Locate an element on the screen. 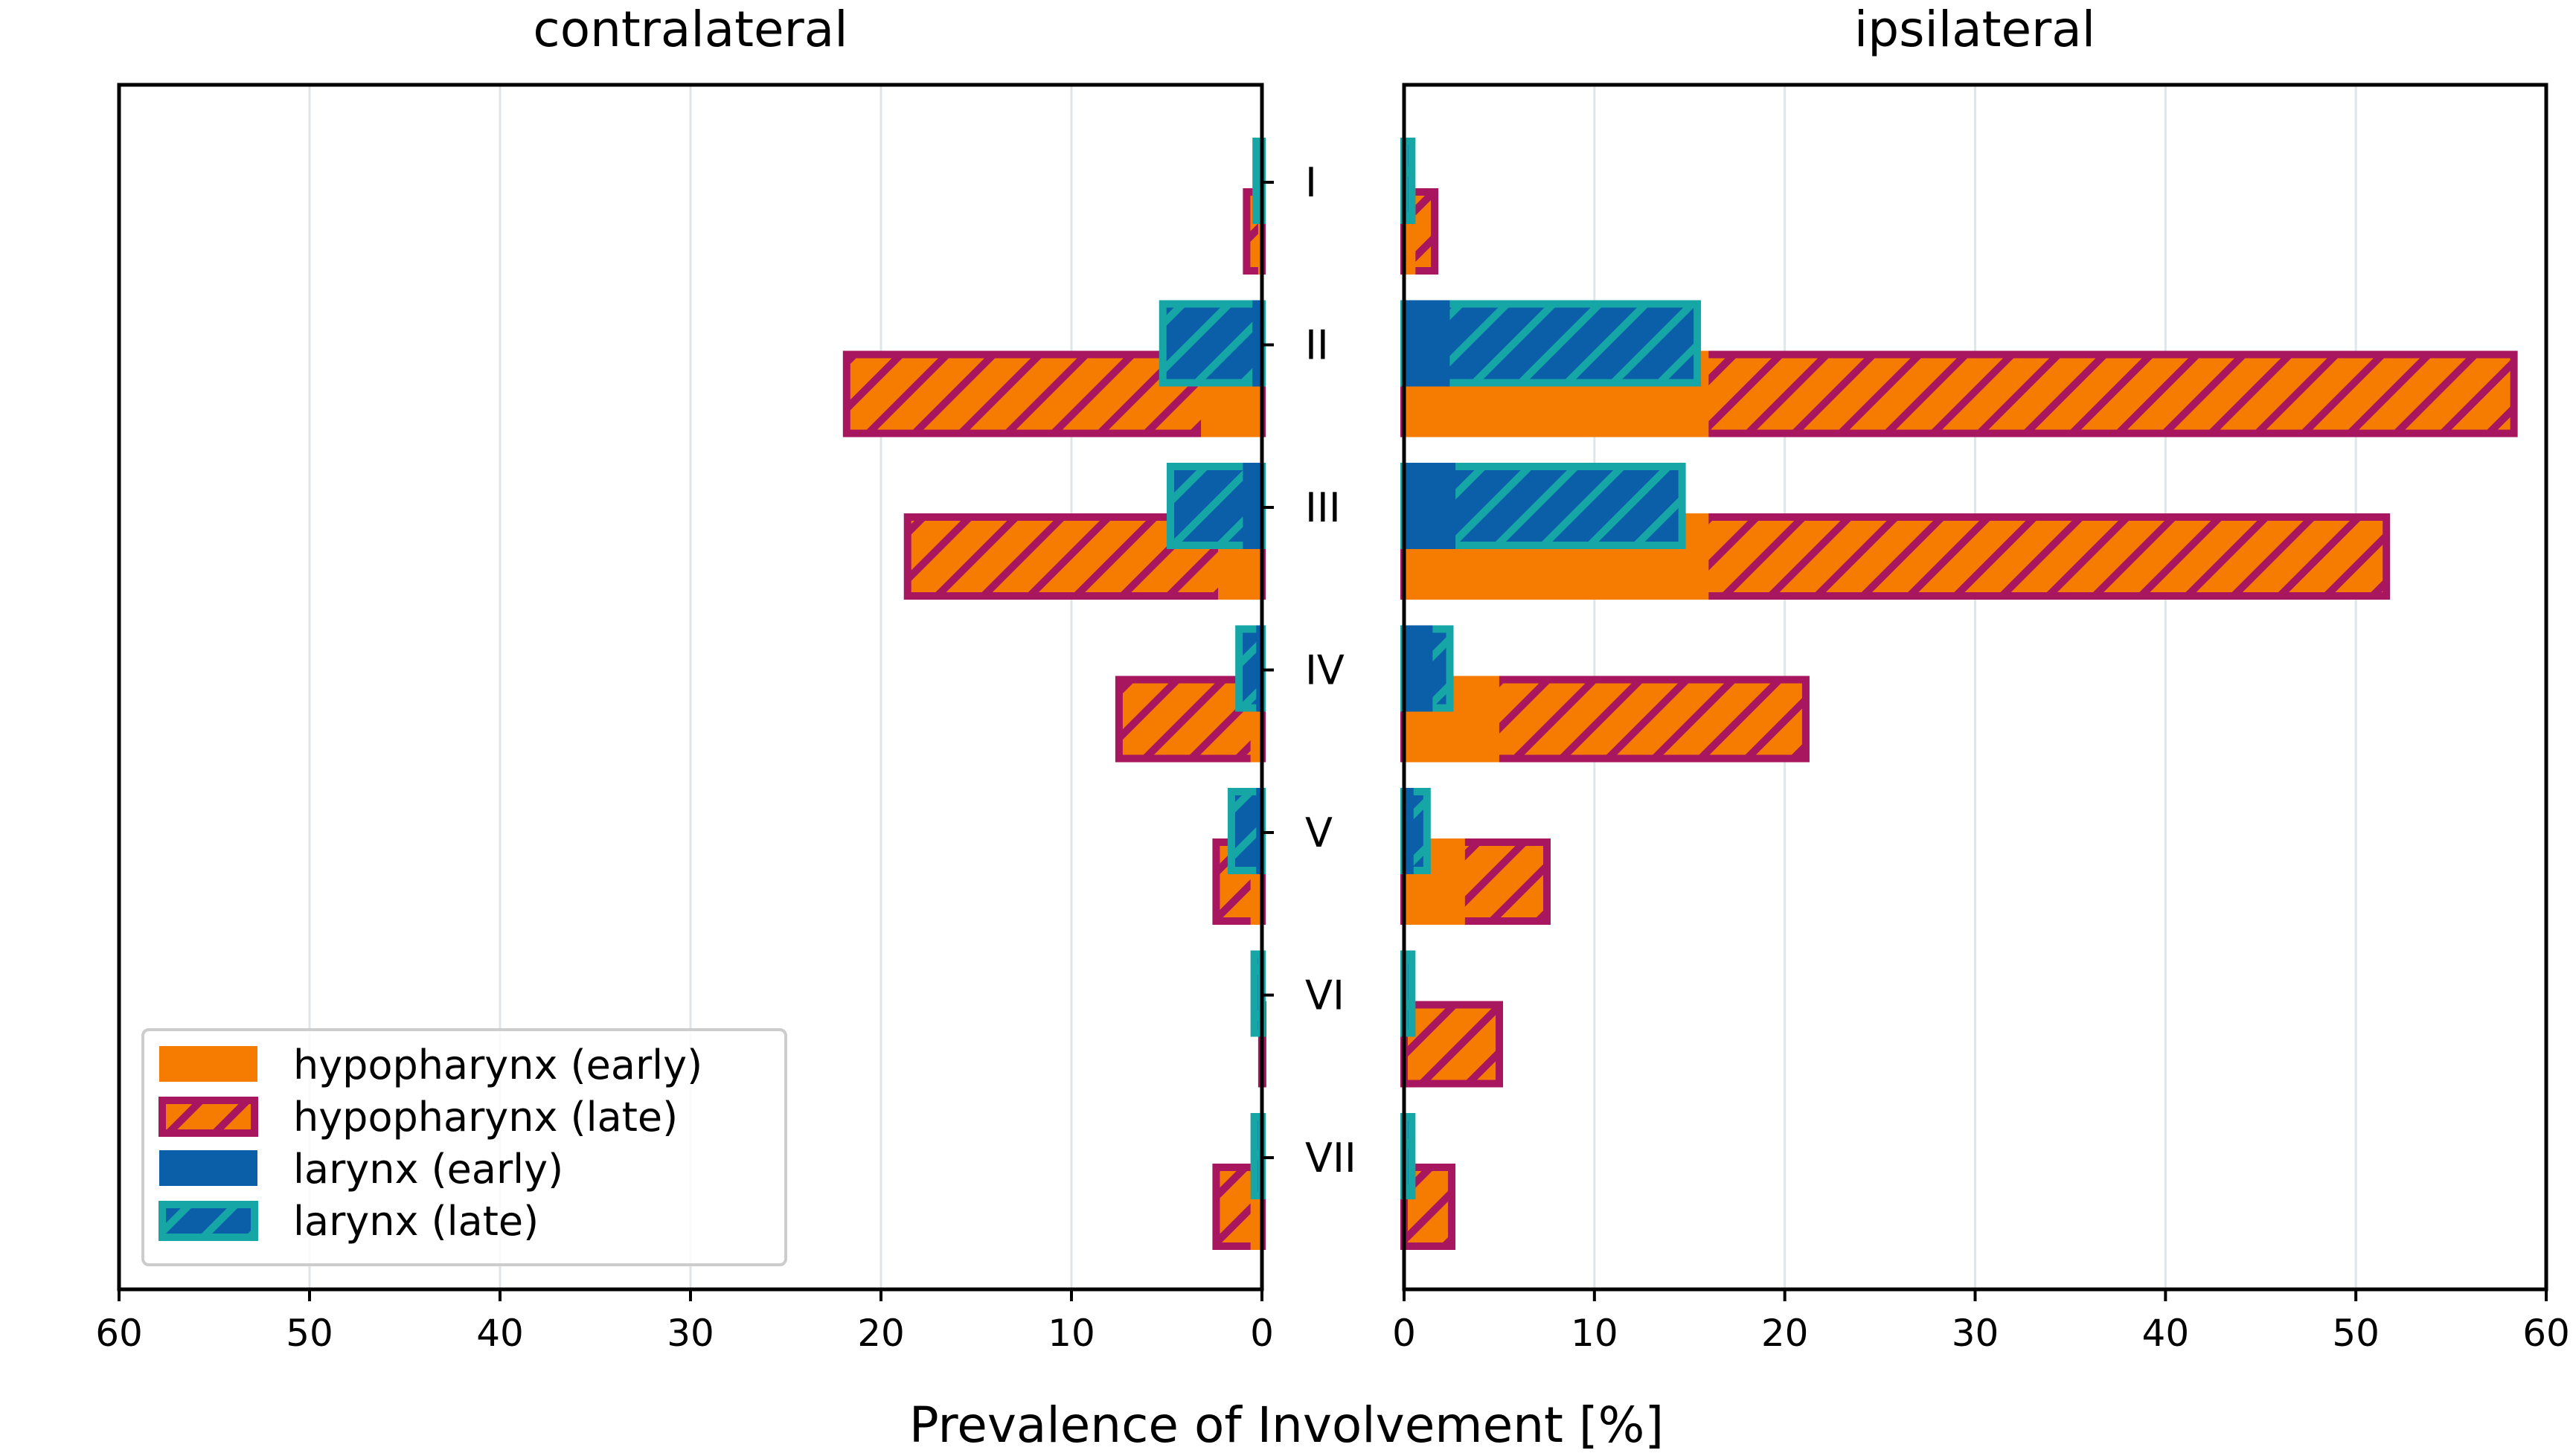  panel-title-contralateral: contralateral is located at coordinates (690, 29).